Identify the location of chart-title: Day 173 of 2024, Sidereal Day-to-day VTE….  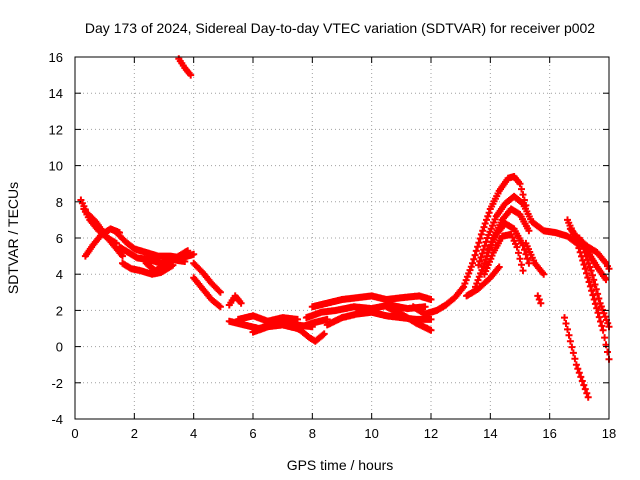
(340, 28).